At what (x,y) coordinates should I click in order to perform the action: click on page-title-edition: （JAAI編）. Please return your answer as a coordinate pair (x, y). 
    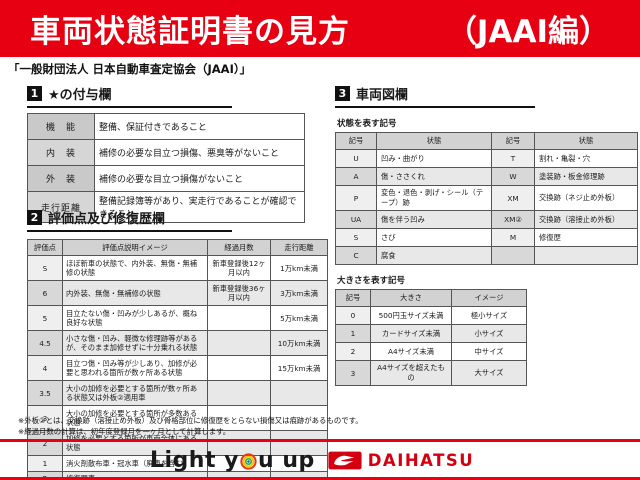
    Looking at the image, I should click on (527, 32).